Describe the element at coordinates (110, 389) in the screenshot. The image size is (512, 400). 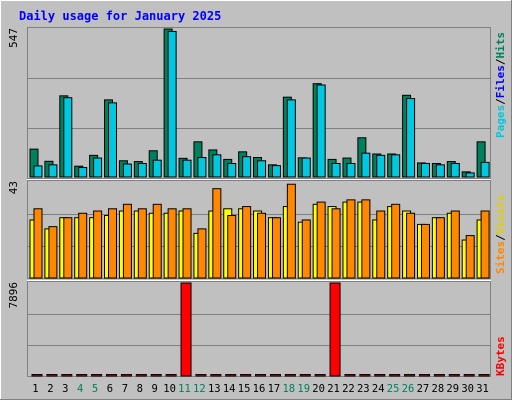
I see `day-label-6: 6` at that location.